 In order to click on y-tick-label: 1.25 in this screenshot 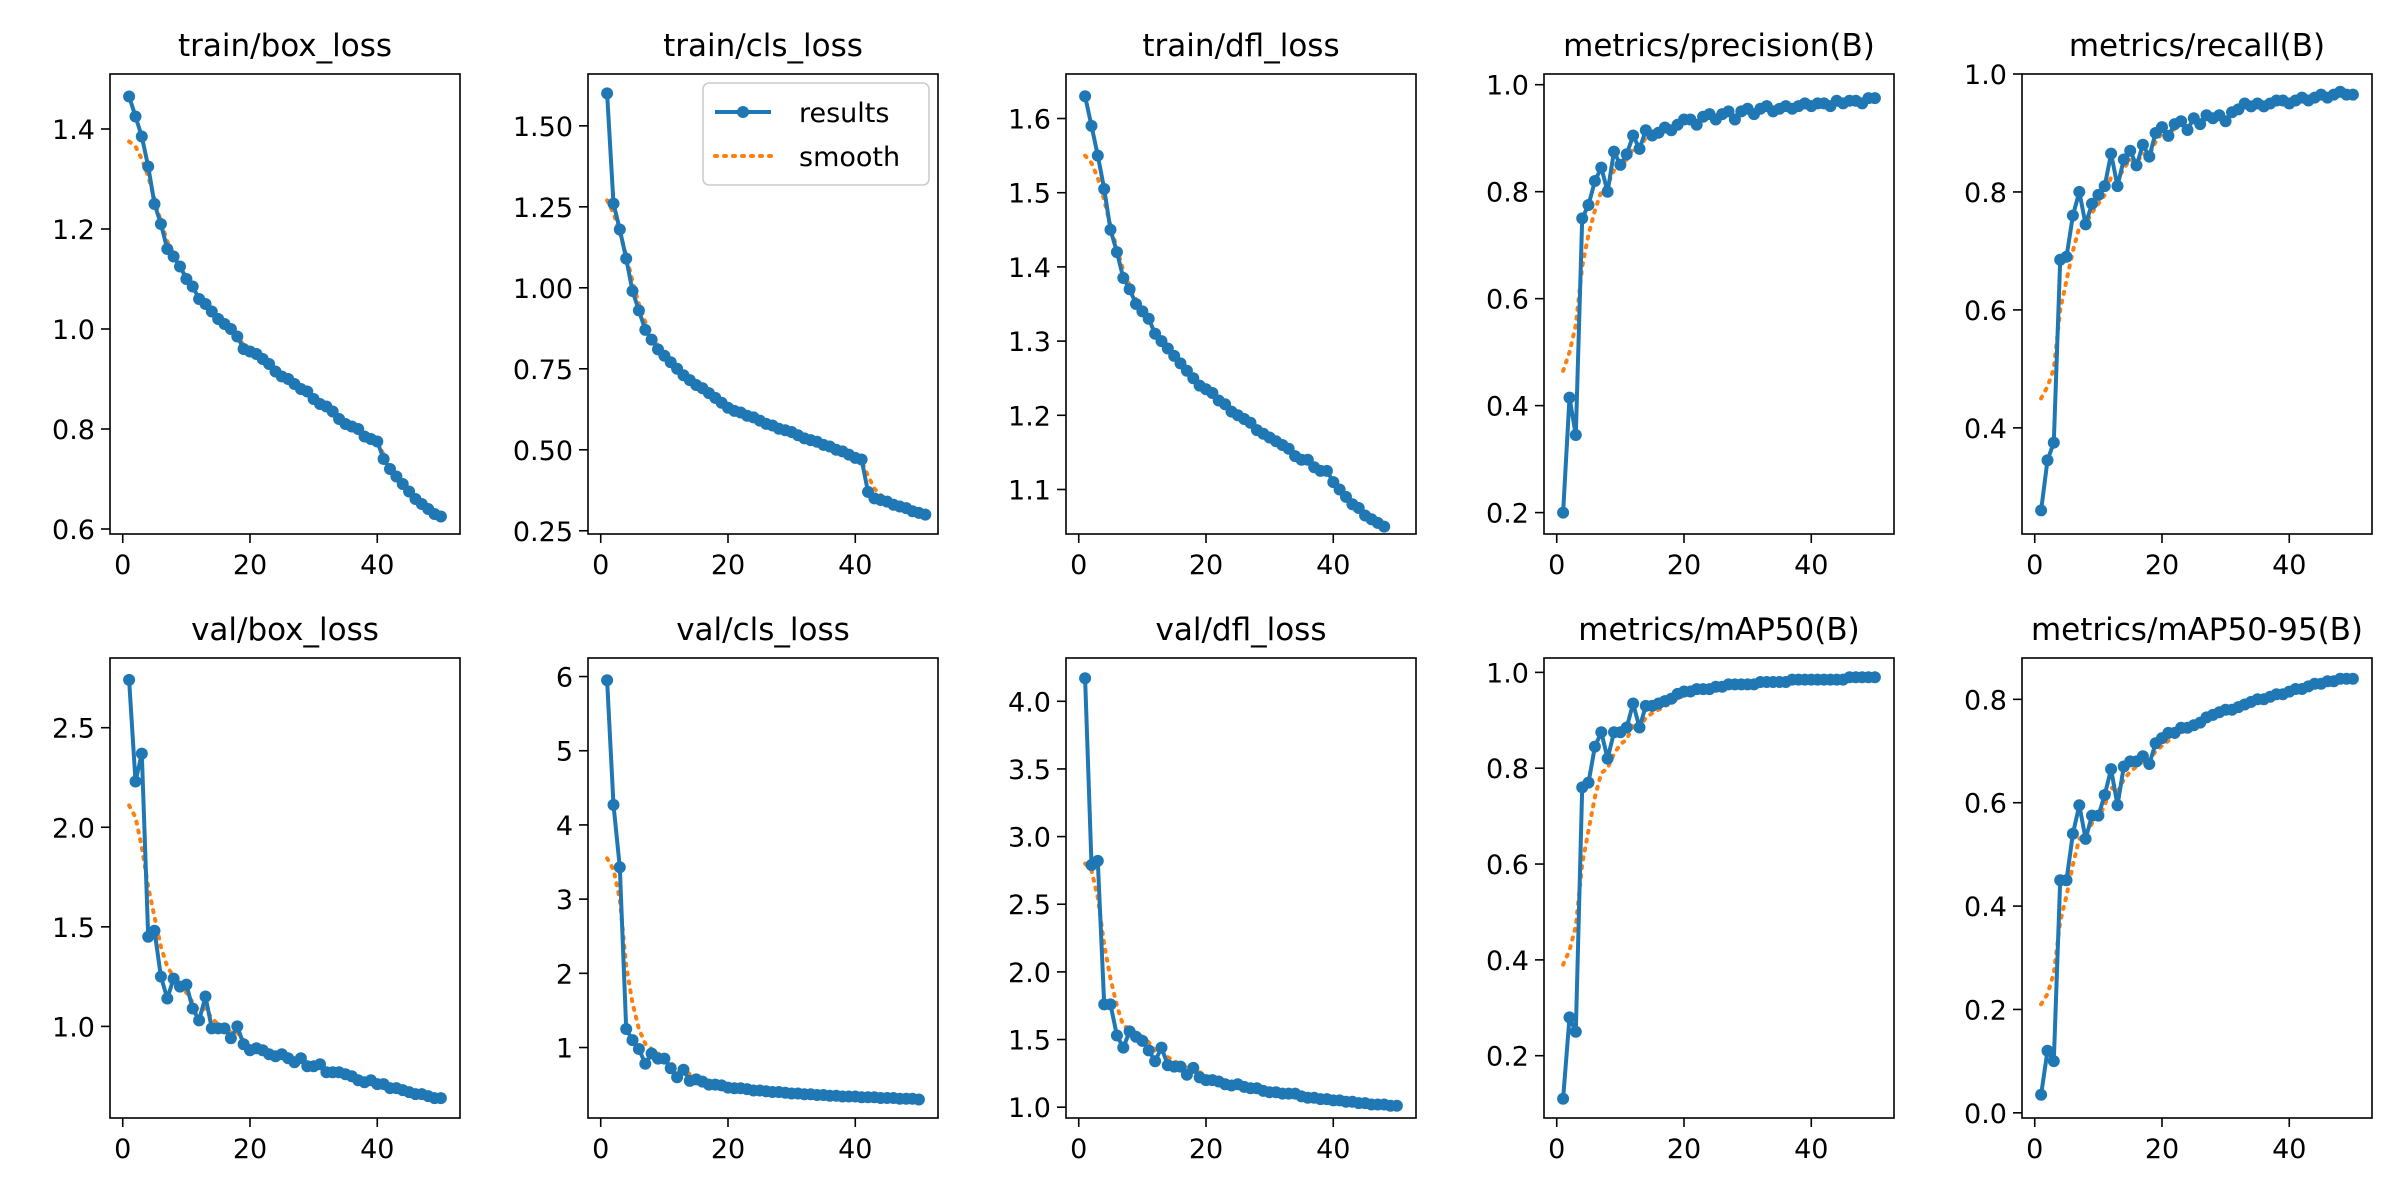, I will do `click(543, 208)`.